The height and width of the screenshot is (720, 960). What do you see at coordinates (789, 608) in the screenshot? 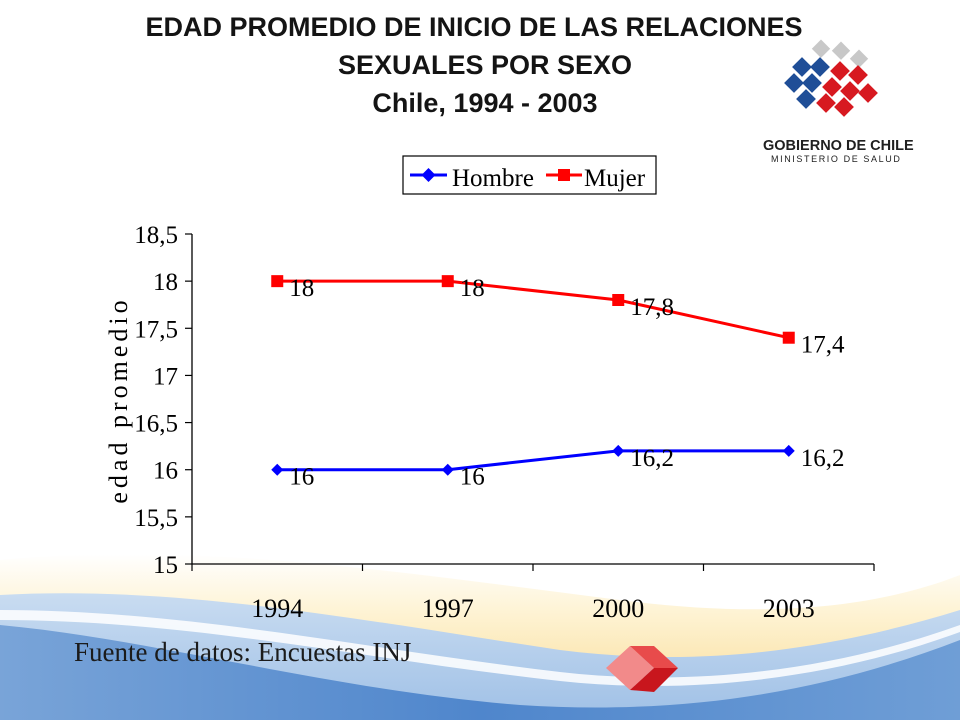
I see `x-tick-label: 2003` at bounding box center [789, 608].